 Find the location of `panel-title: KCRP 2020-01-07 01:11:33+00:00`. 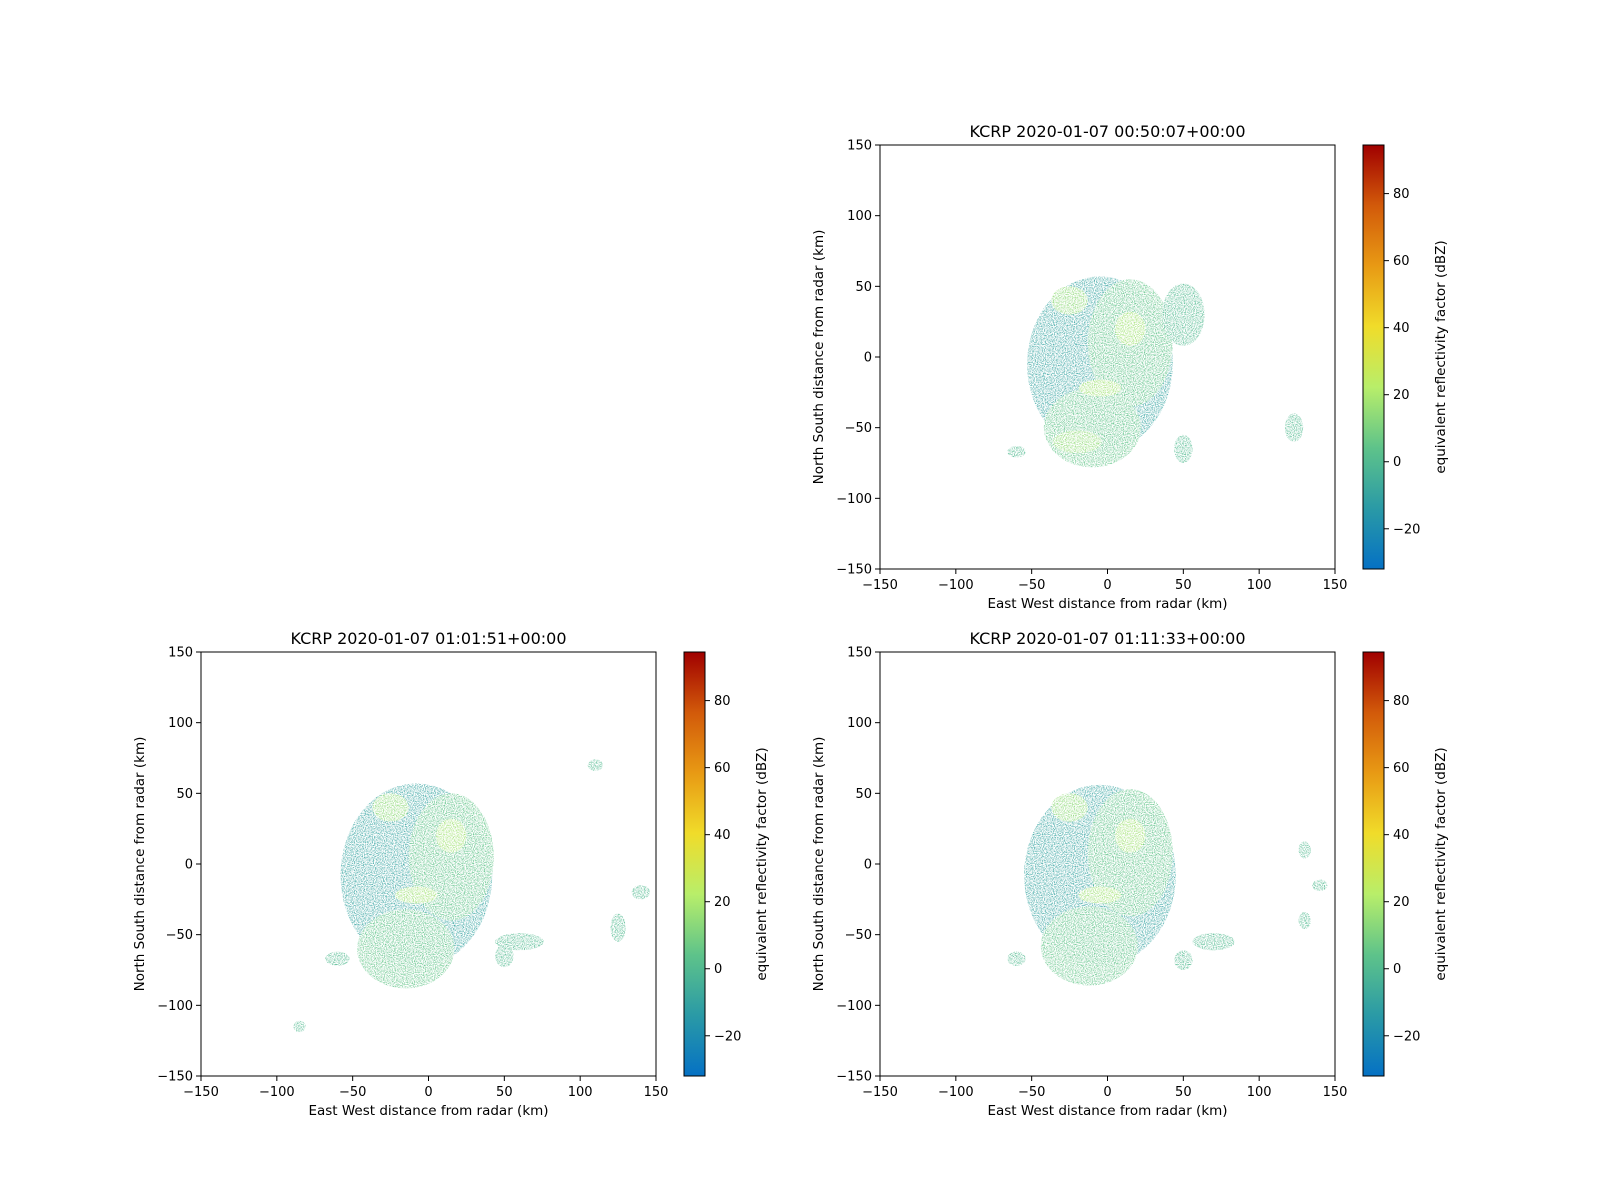

panel-title: KCRP 2020-01-07 01:11:33+00:00 is located at coordinates (1107, 638).